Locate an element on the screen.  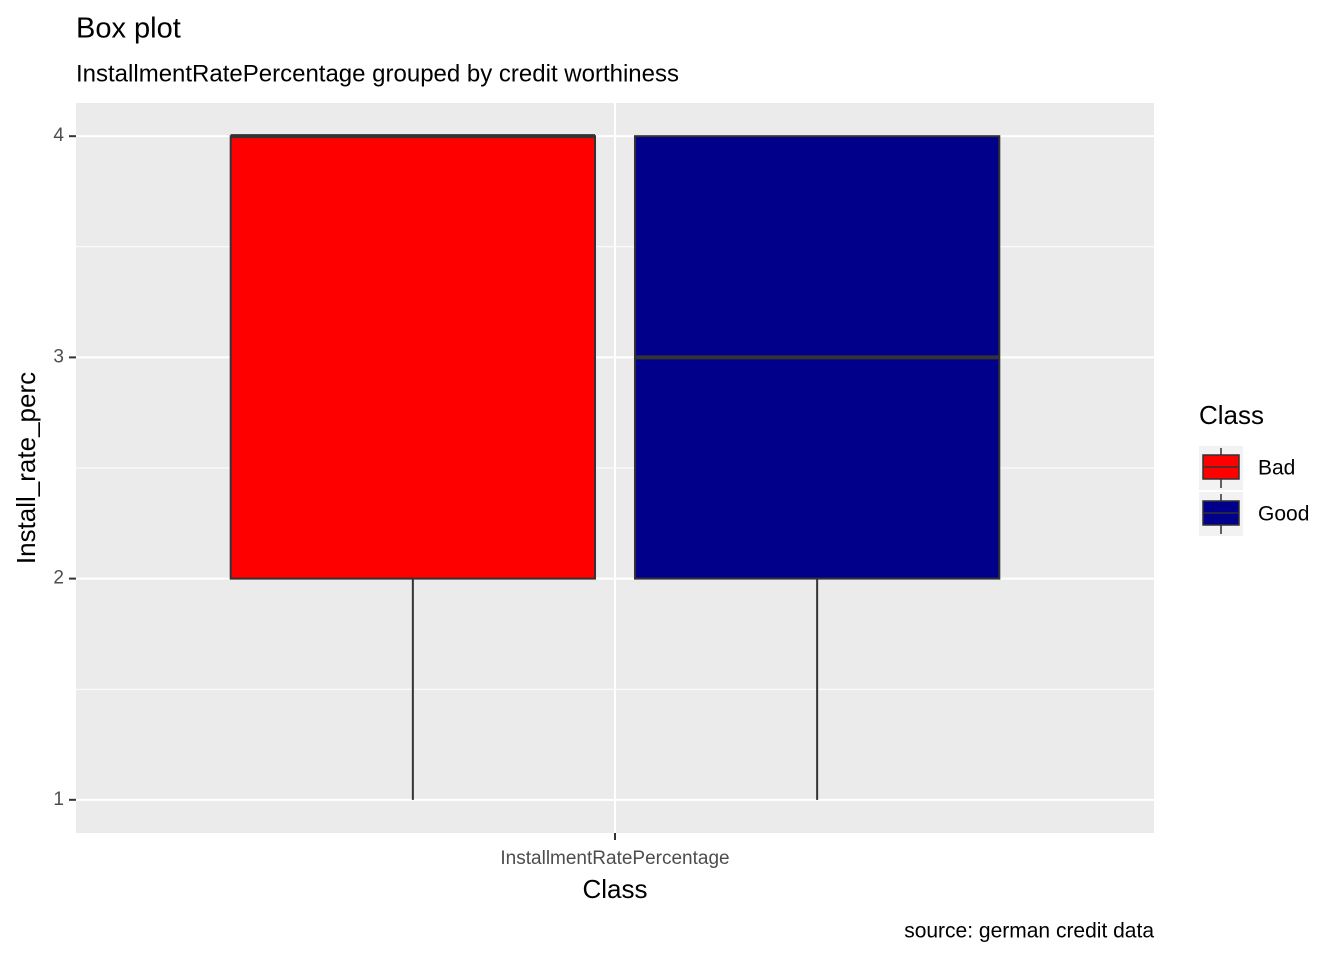
y-tick-label: 4 is located at coordinates (58, 135).